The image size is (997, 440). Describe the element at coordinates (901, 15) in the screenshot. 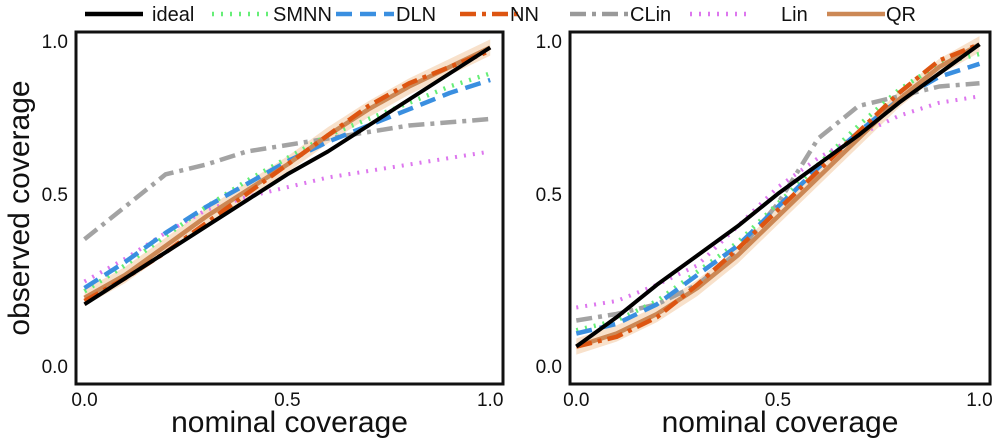

I see `legend-label-qr: QR` at that location.